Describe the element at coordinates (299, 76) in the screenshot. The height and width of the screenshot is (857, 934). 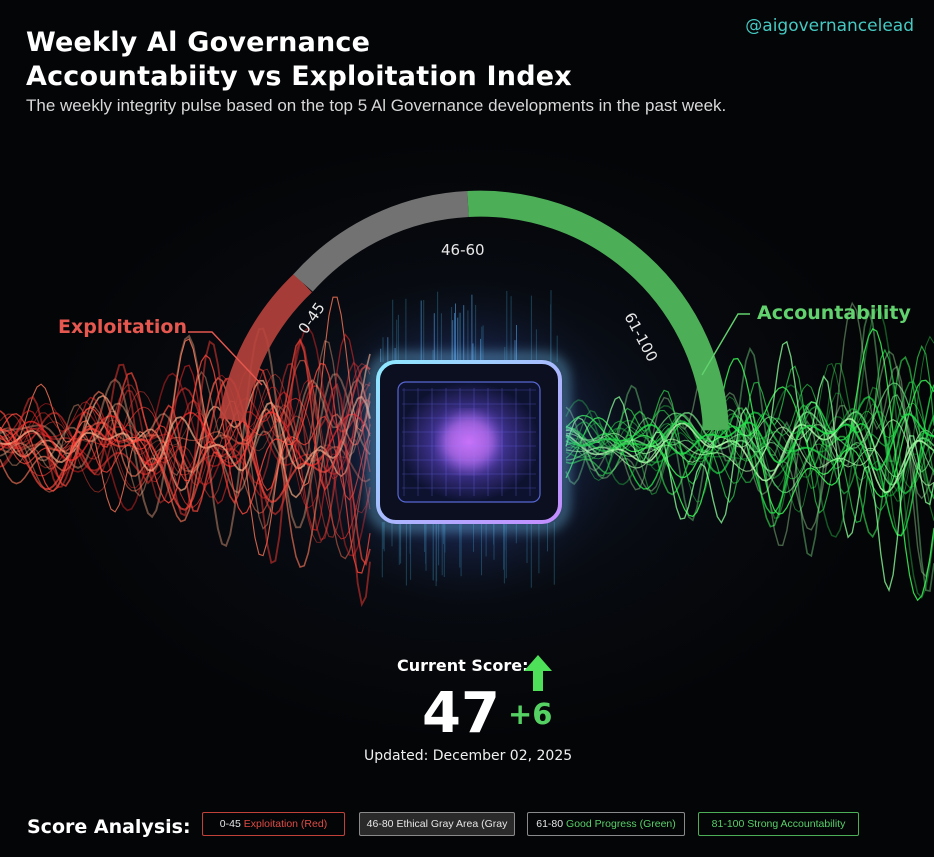
I see `title-line-2: Accountabiity vs Exploitation Index` at that location.